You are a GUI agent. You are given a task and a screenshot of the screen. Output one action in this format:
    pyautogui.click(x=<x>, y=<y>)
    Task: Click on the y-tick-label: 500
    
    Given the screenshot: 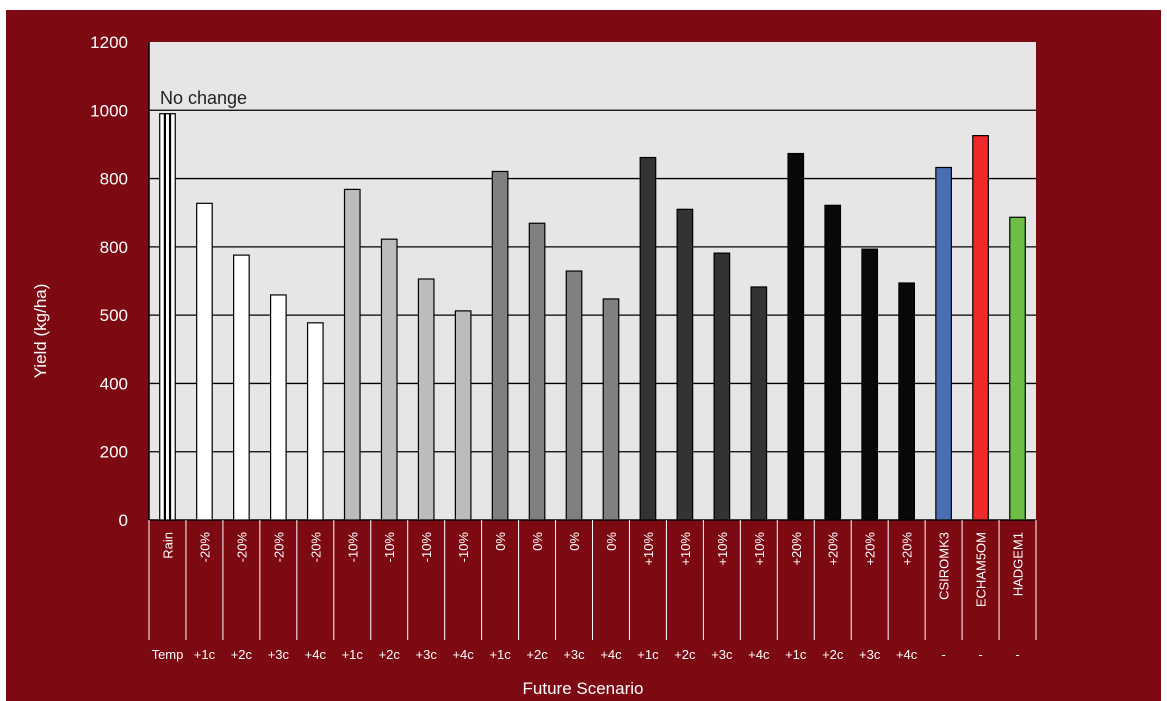 What is the action you would take?
    pyautogui.click(x=114, y=315)
    